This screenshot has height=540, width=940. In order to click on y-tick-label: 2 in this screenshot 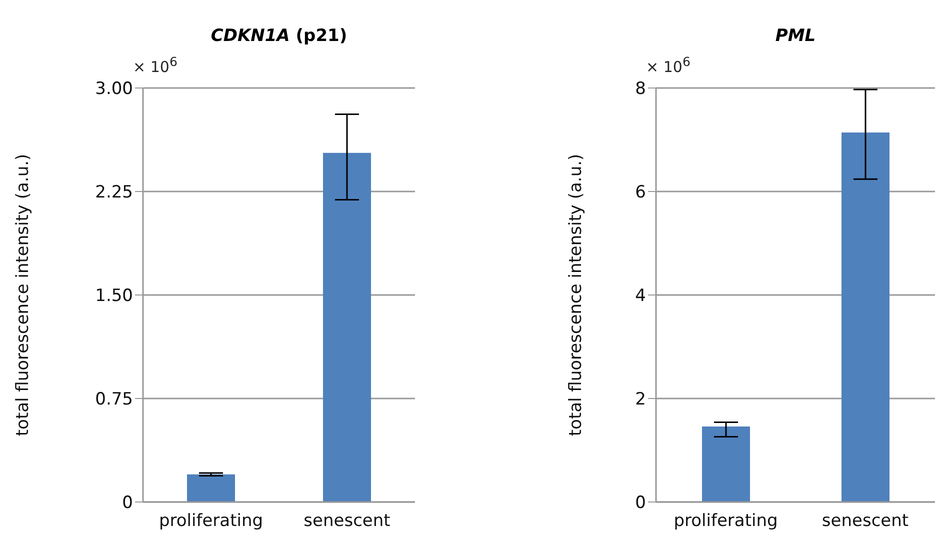, I will do `click(640, 400)`.